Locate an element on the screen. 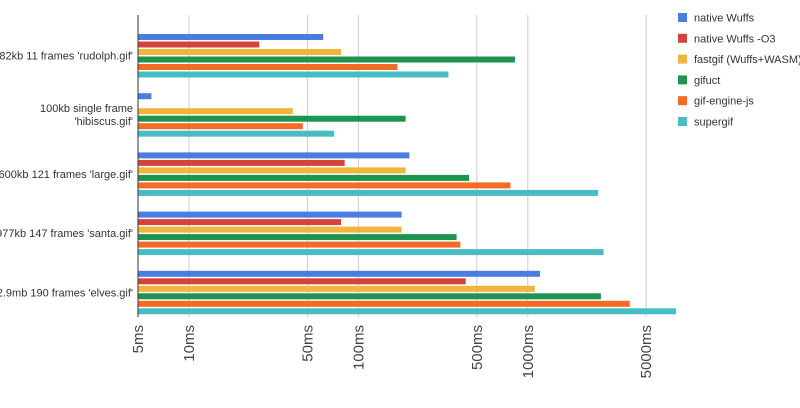 The width and height of the screenshot is (800, 408). legend-swatch-gif-engine-js is located at coordinates (682, 101).